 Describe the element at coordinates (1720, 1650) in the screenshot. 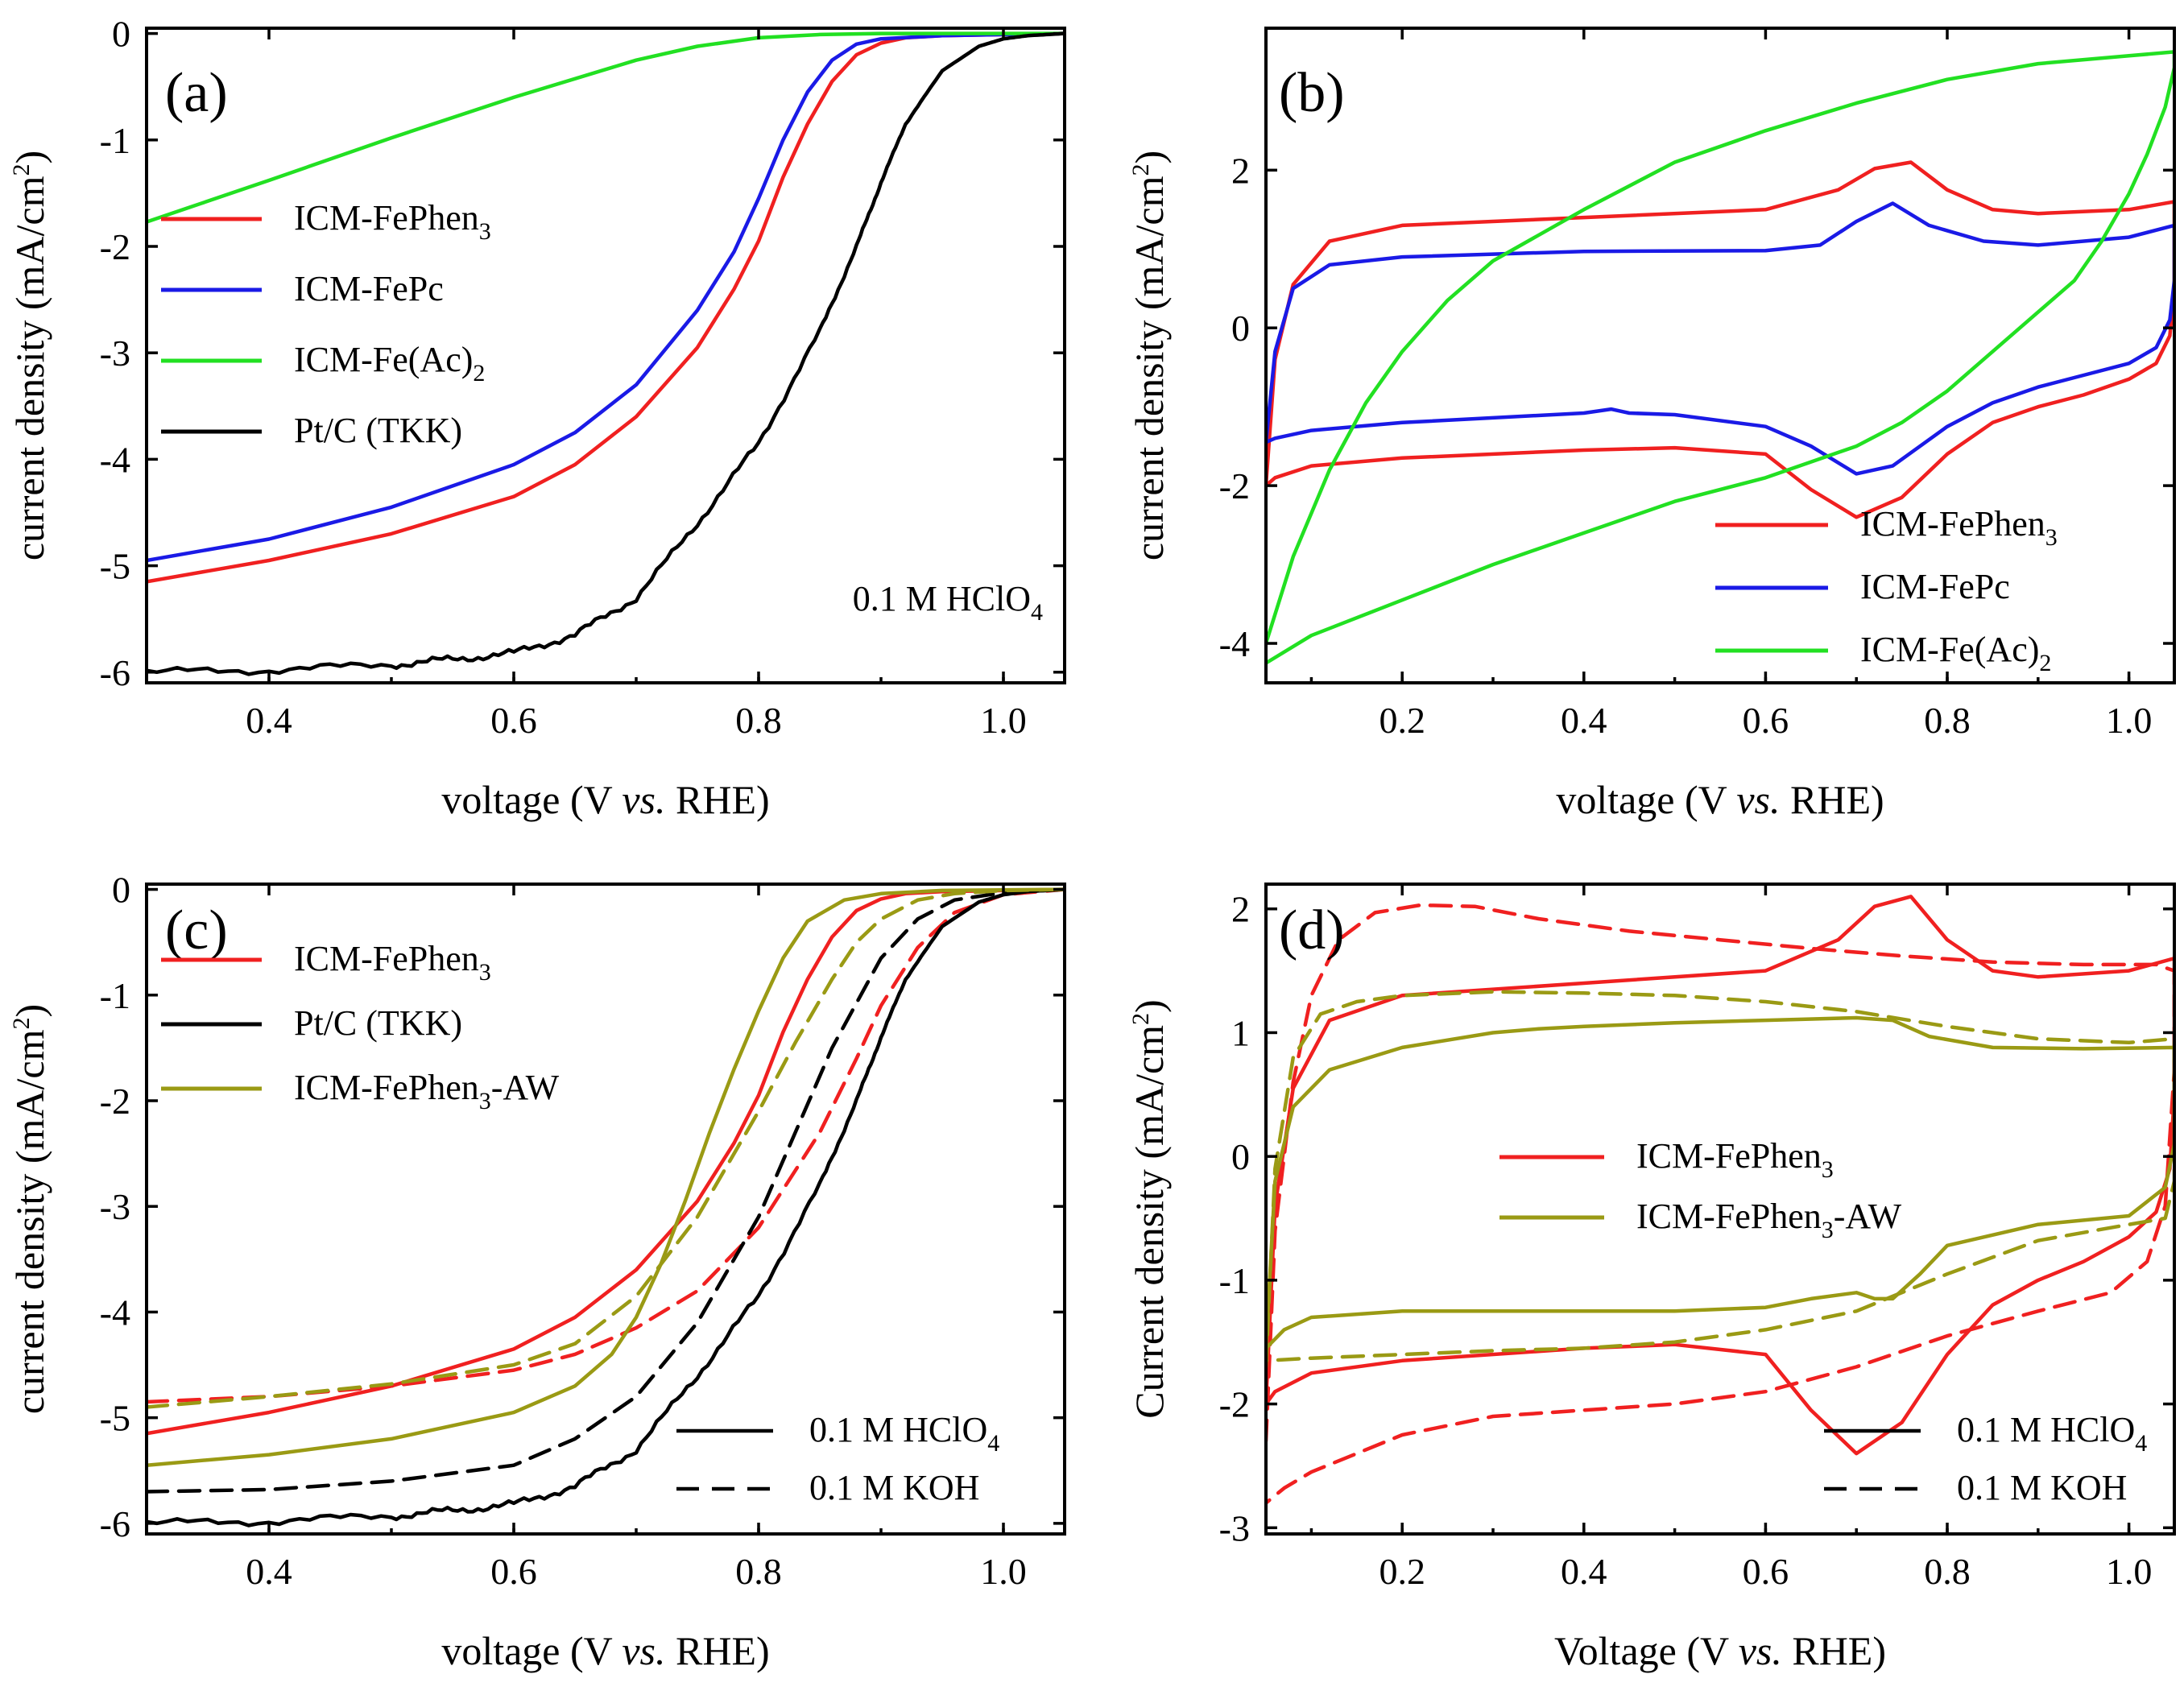

I see `x-axis-title: Voltage (V vs. RHE)` at that location.